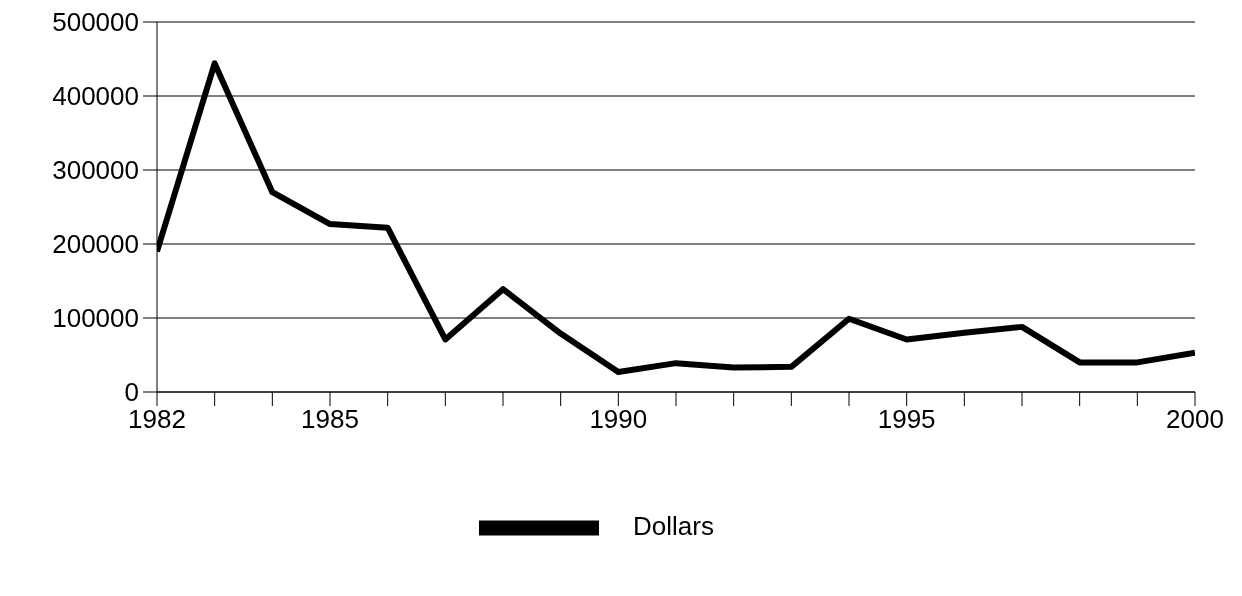  What do you see at coordinates (330, 419) in the screenshot?
I see `x-tick-label: 1985` at bounding box center [330, 419].